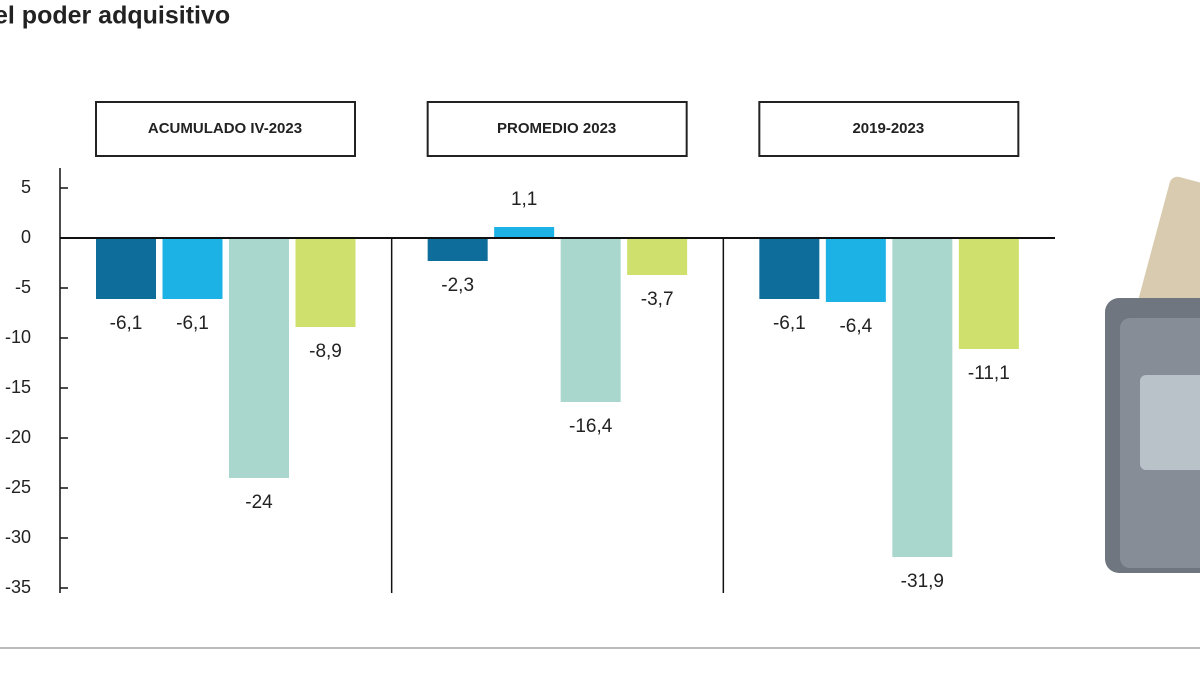 The image size is (1200, 675). Describe the element at coordinates (591, 426) in the screenshot. I see `value-label: -16,4` at that location.